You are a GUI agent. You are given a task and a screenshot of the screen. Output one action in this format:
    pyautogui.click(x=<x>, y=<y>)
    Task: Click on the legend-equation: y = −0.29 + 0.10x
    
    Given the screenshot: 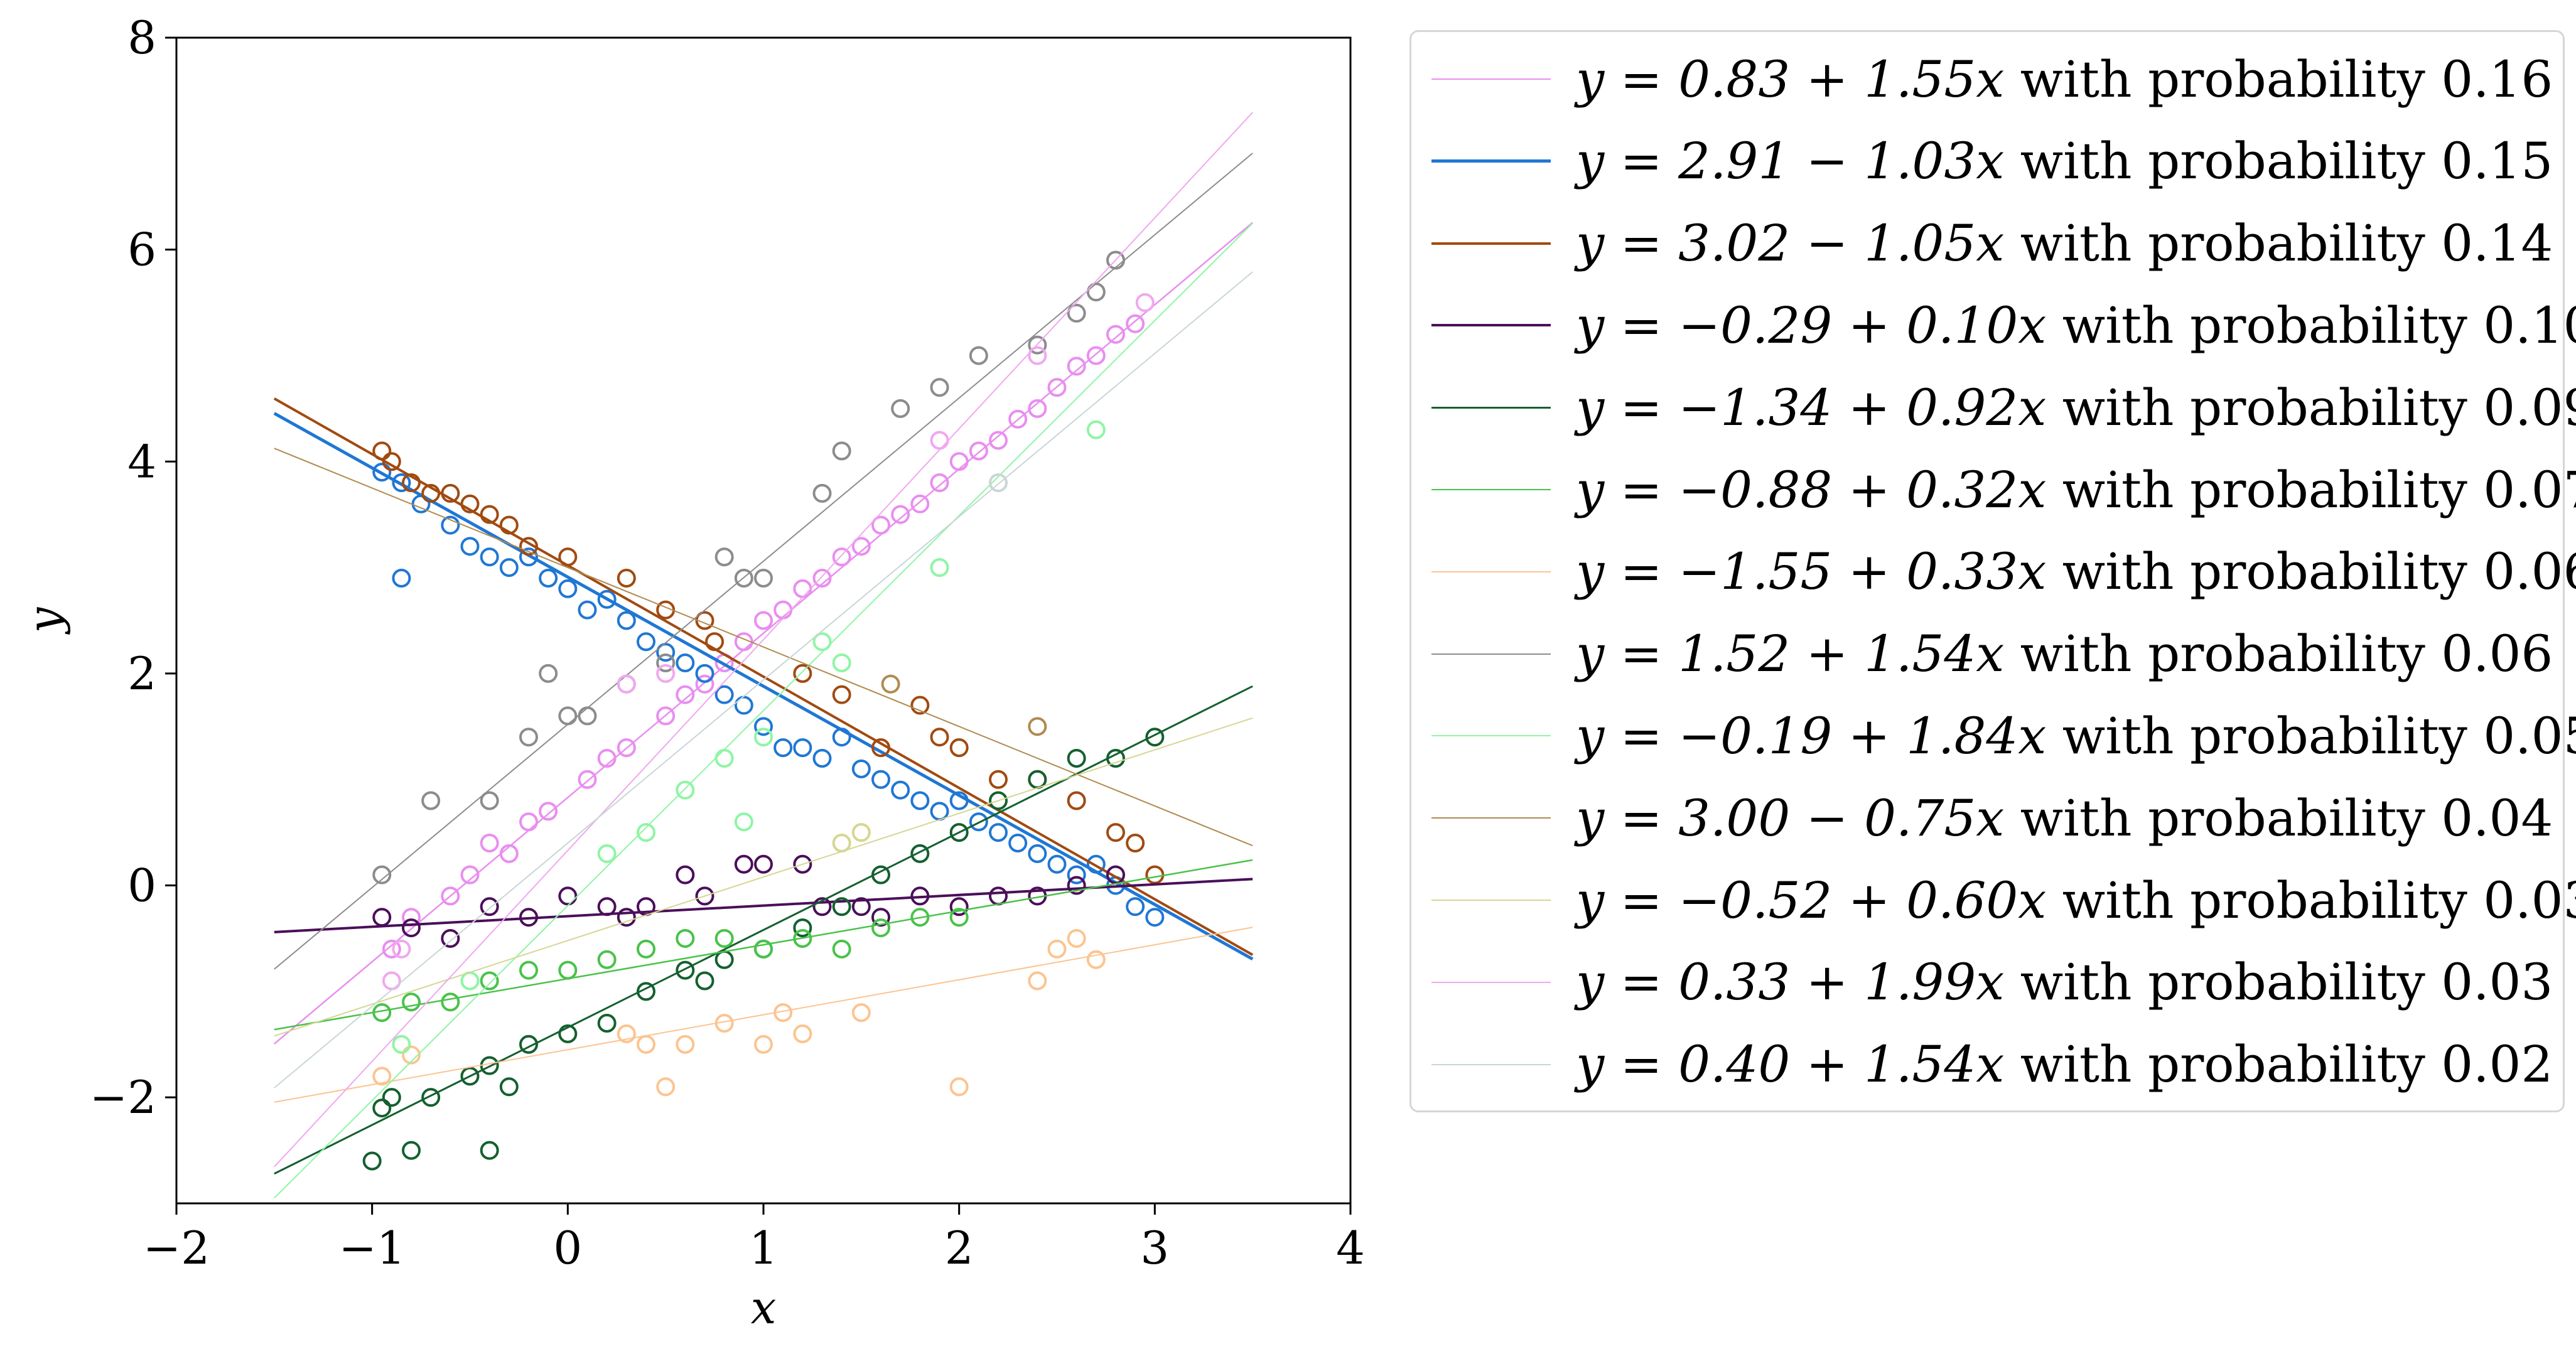 What is the action you would take?
    pyautogui.click(x=1812, y=325)
    